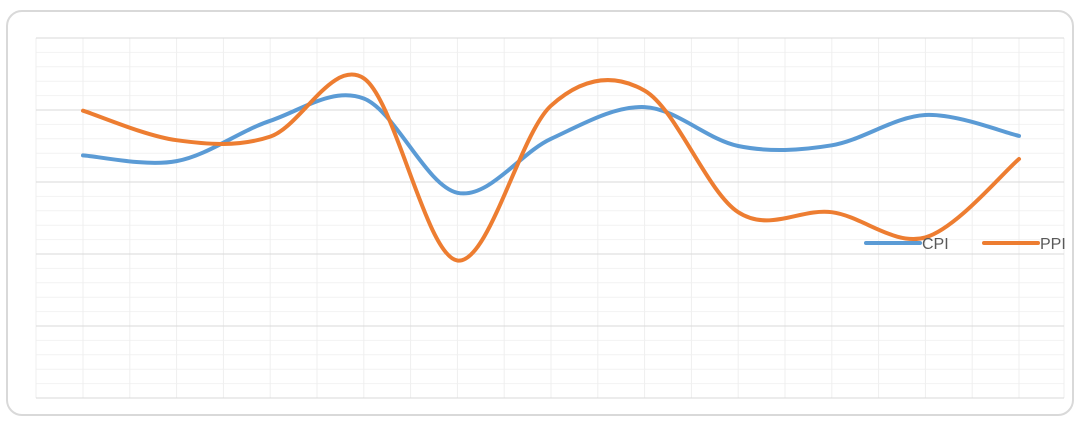  I want to click on legend: CPI PPI, so click(965, 244).